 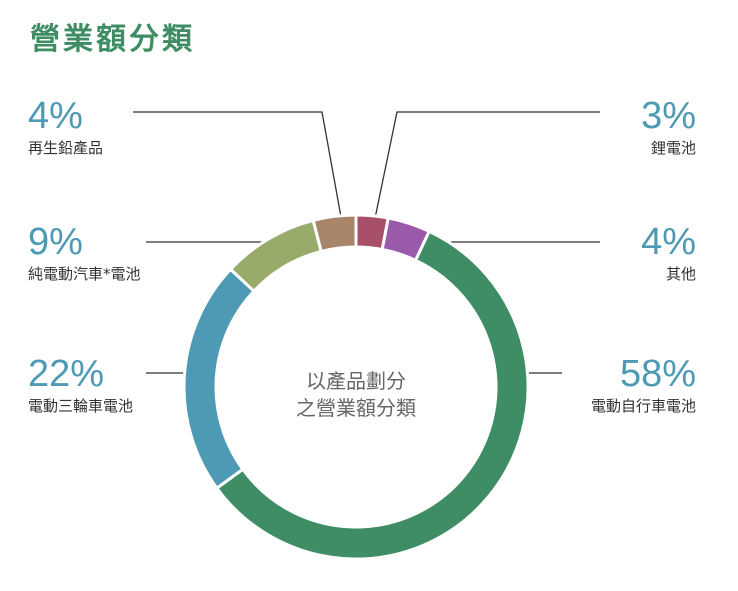 What do you see at coordinates (673, 148) in the screenshot?
I see `slice-name: 鋰電池` at bounding box center [673, 148].